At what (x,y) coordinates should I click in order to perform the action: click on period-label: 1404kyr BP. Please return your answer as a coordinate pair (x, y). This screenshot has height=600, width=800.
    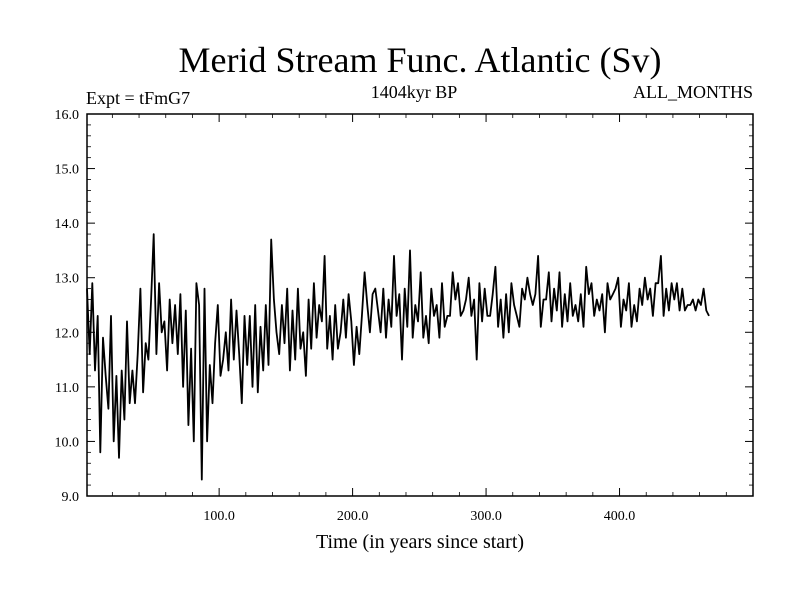
    Looking at the image, I should click on (414, 92).